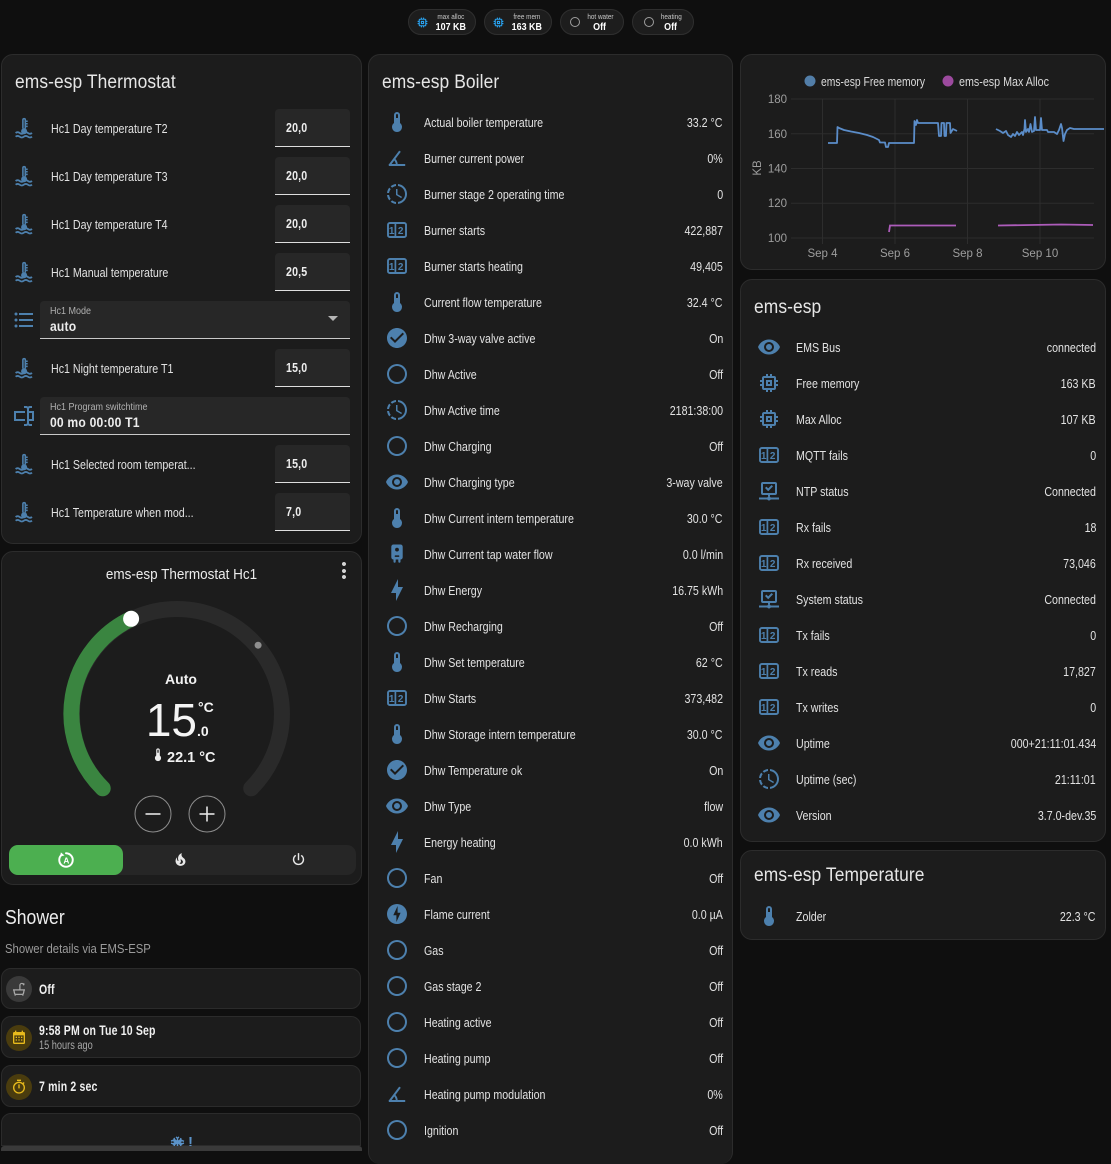 This screenshot has width=1111, height=1164. What do you see at coordinates (191, 758) in the screenshot?
I see `svg-text: 22.1 °C` at bounding box center [191, 758].